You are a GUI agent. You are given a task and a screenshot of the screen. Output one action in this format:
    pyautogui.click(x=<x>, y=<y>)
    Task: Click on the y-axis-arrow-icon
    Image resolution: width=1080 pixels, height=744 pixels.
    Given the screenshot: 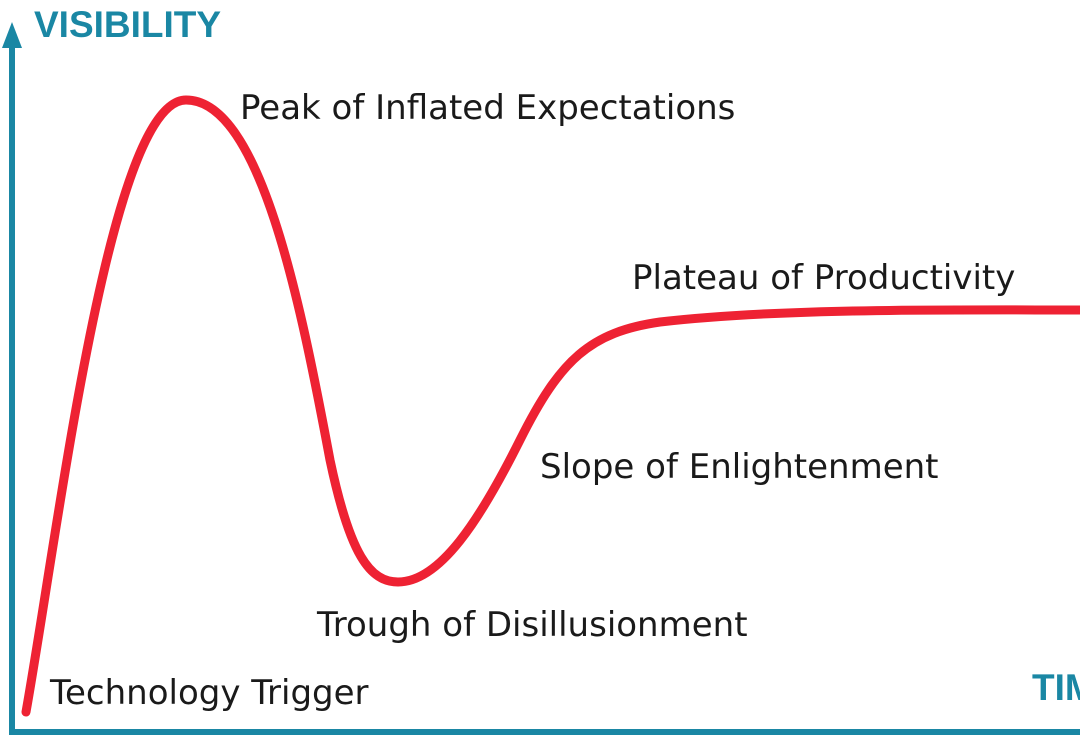 What is the action you would take?
    pyautogui.click(x=12, y=35)
    